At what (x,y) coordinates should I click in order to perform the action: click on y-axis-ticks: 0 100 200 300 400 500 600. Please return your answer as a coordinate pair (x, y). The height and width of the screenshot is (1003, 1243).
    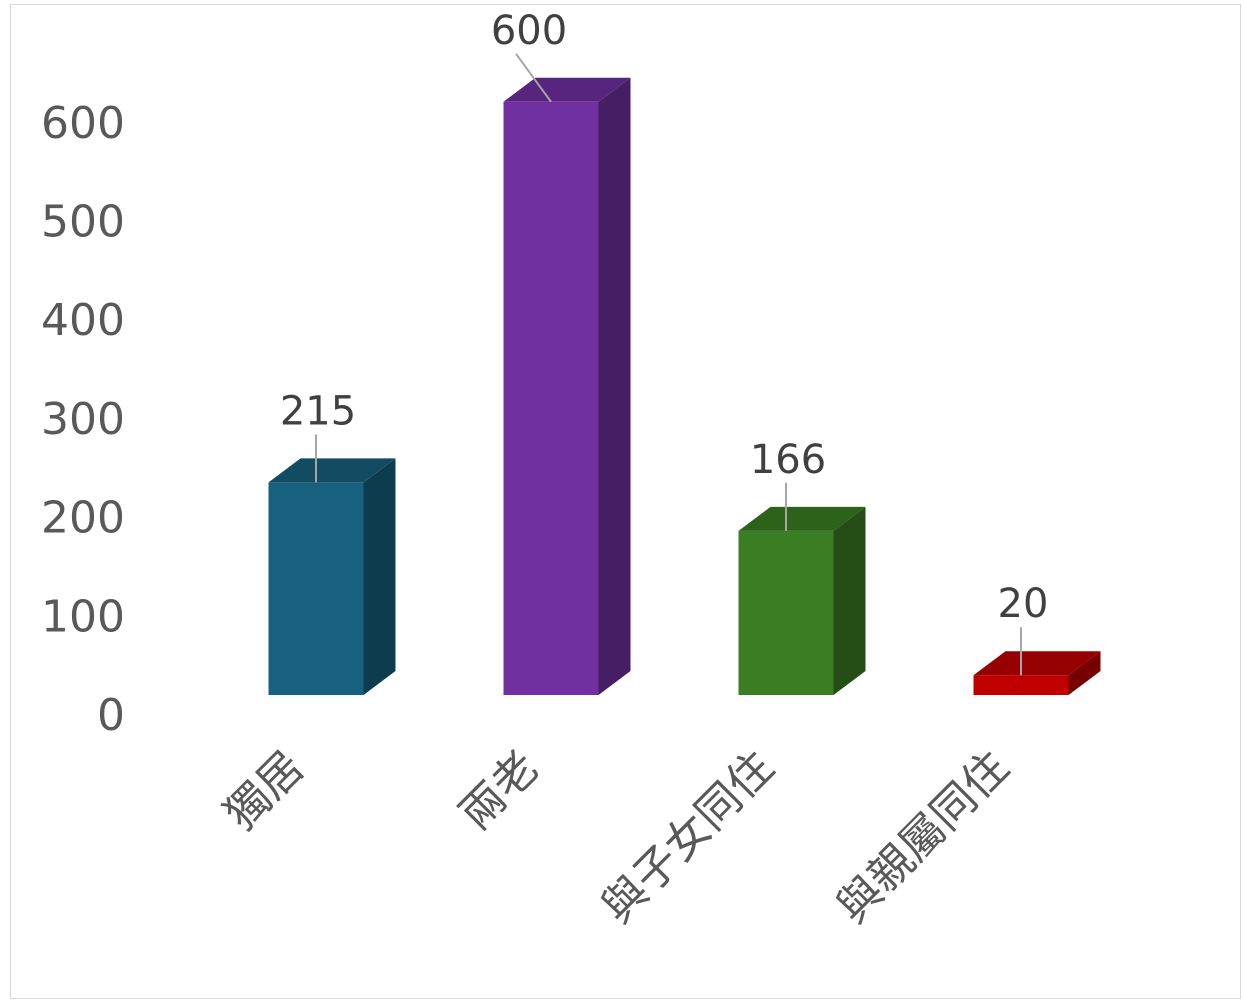
    Looking at the image, I should click on (83, 419).